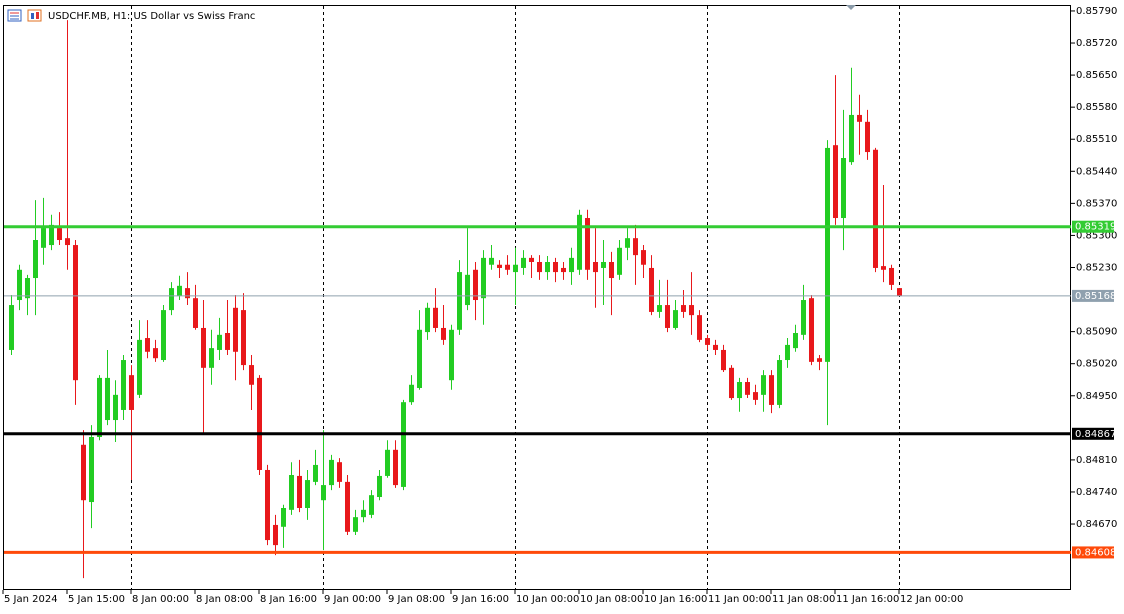 This screenshot has height=614, width=1124. What do you see at coordinates (1096, 75) in the screenshot?
I see `y-tick-label: 0.85650` at bounding box center [1096, 75].